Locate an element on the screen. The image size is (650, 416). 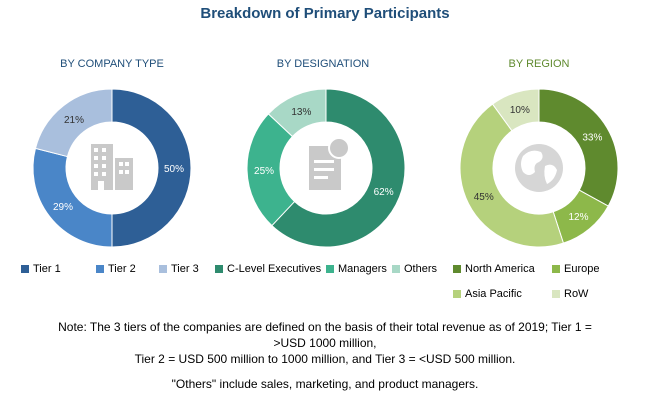
legend-label: North America is located at coordinates (500, 269).